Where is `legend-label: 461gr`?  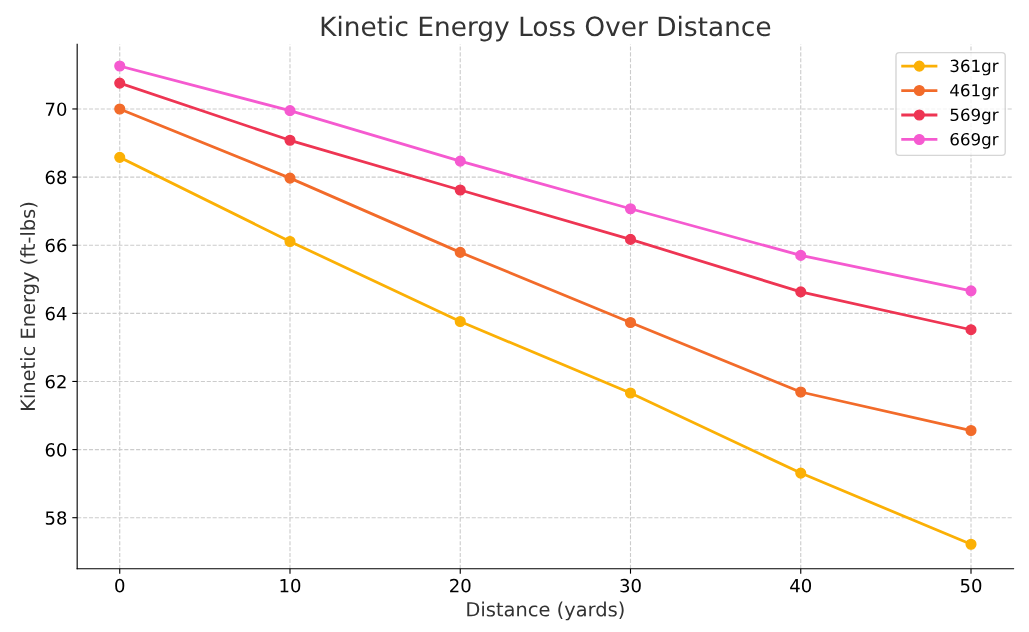 legend-label: 461gr is located at coordinates (974, 92).